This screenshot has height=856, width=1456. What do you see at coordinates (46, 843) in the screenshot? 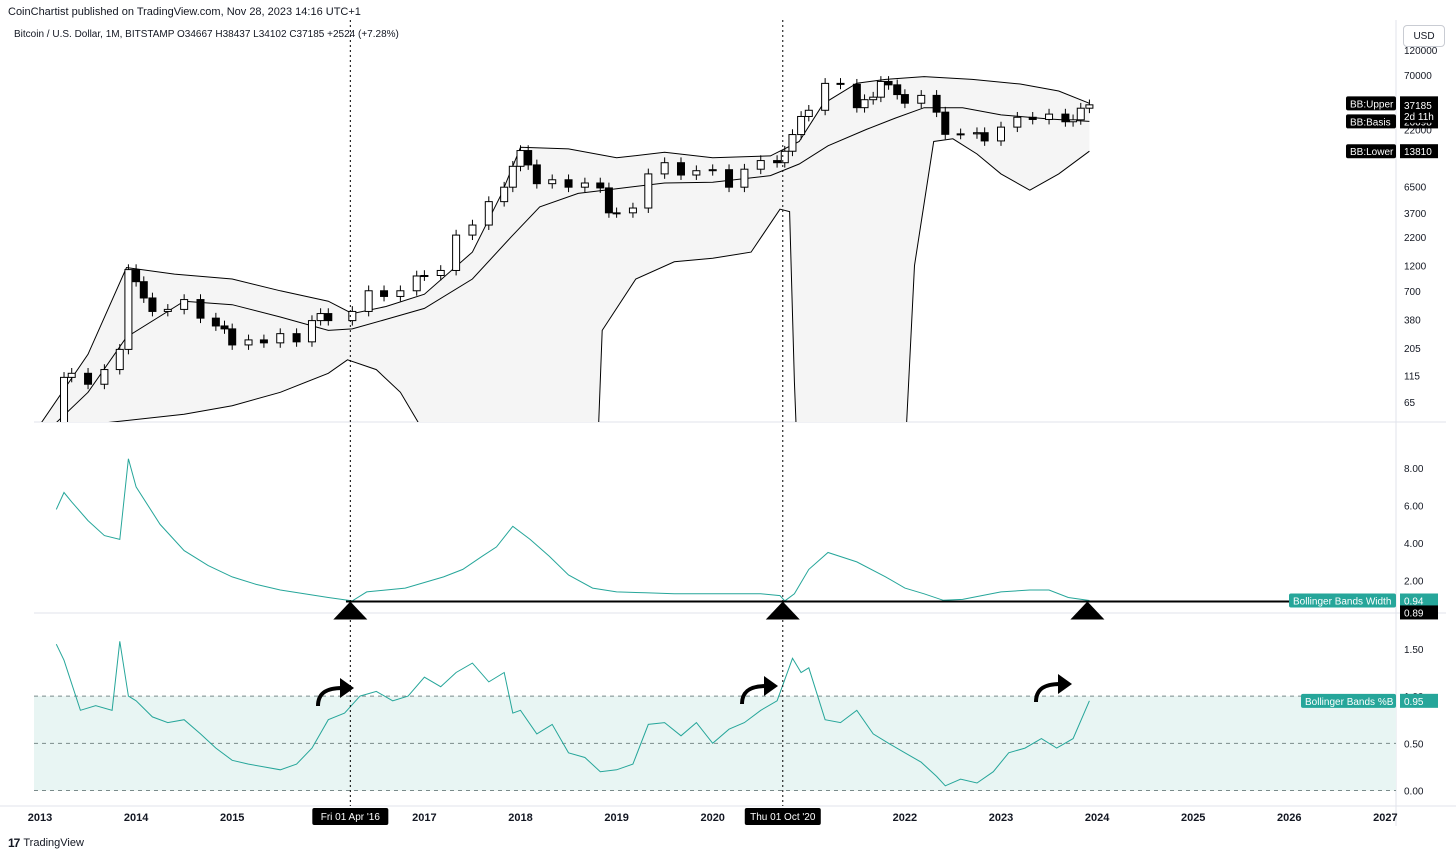
I see `tradingview-brand: 17 TradingView` at bounding box center [46, 843].